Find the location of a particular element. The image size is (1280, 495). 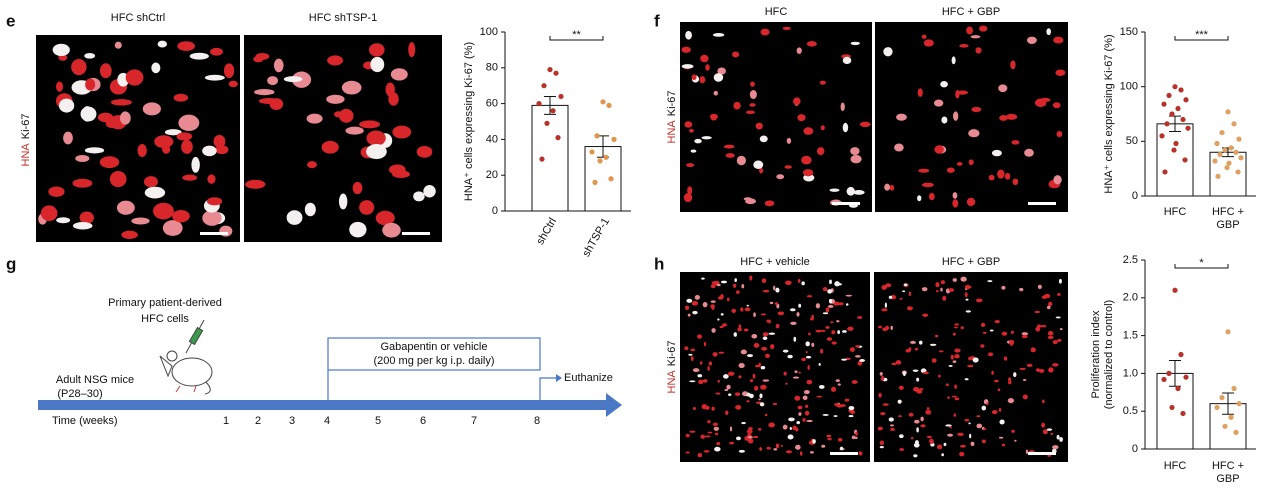

micrograph is located at coordinates (343, 138).